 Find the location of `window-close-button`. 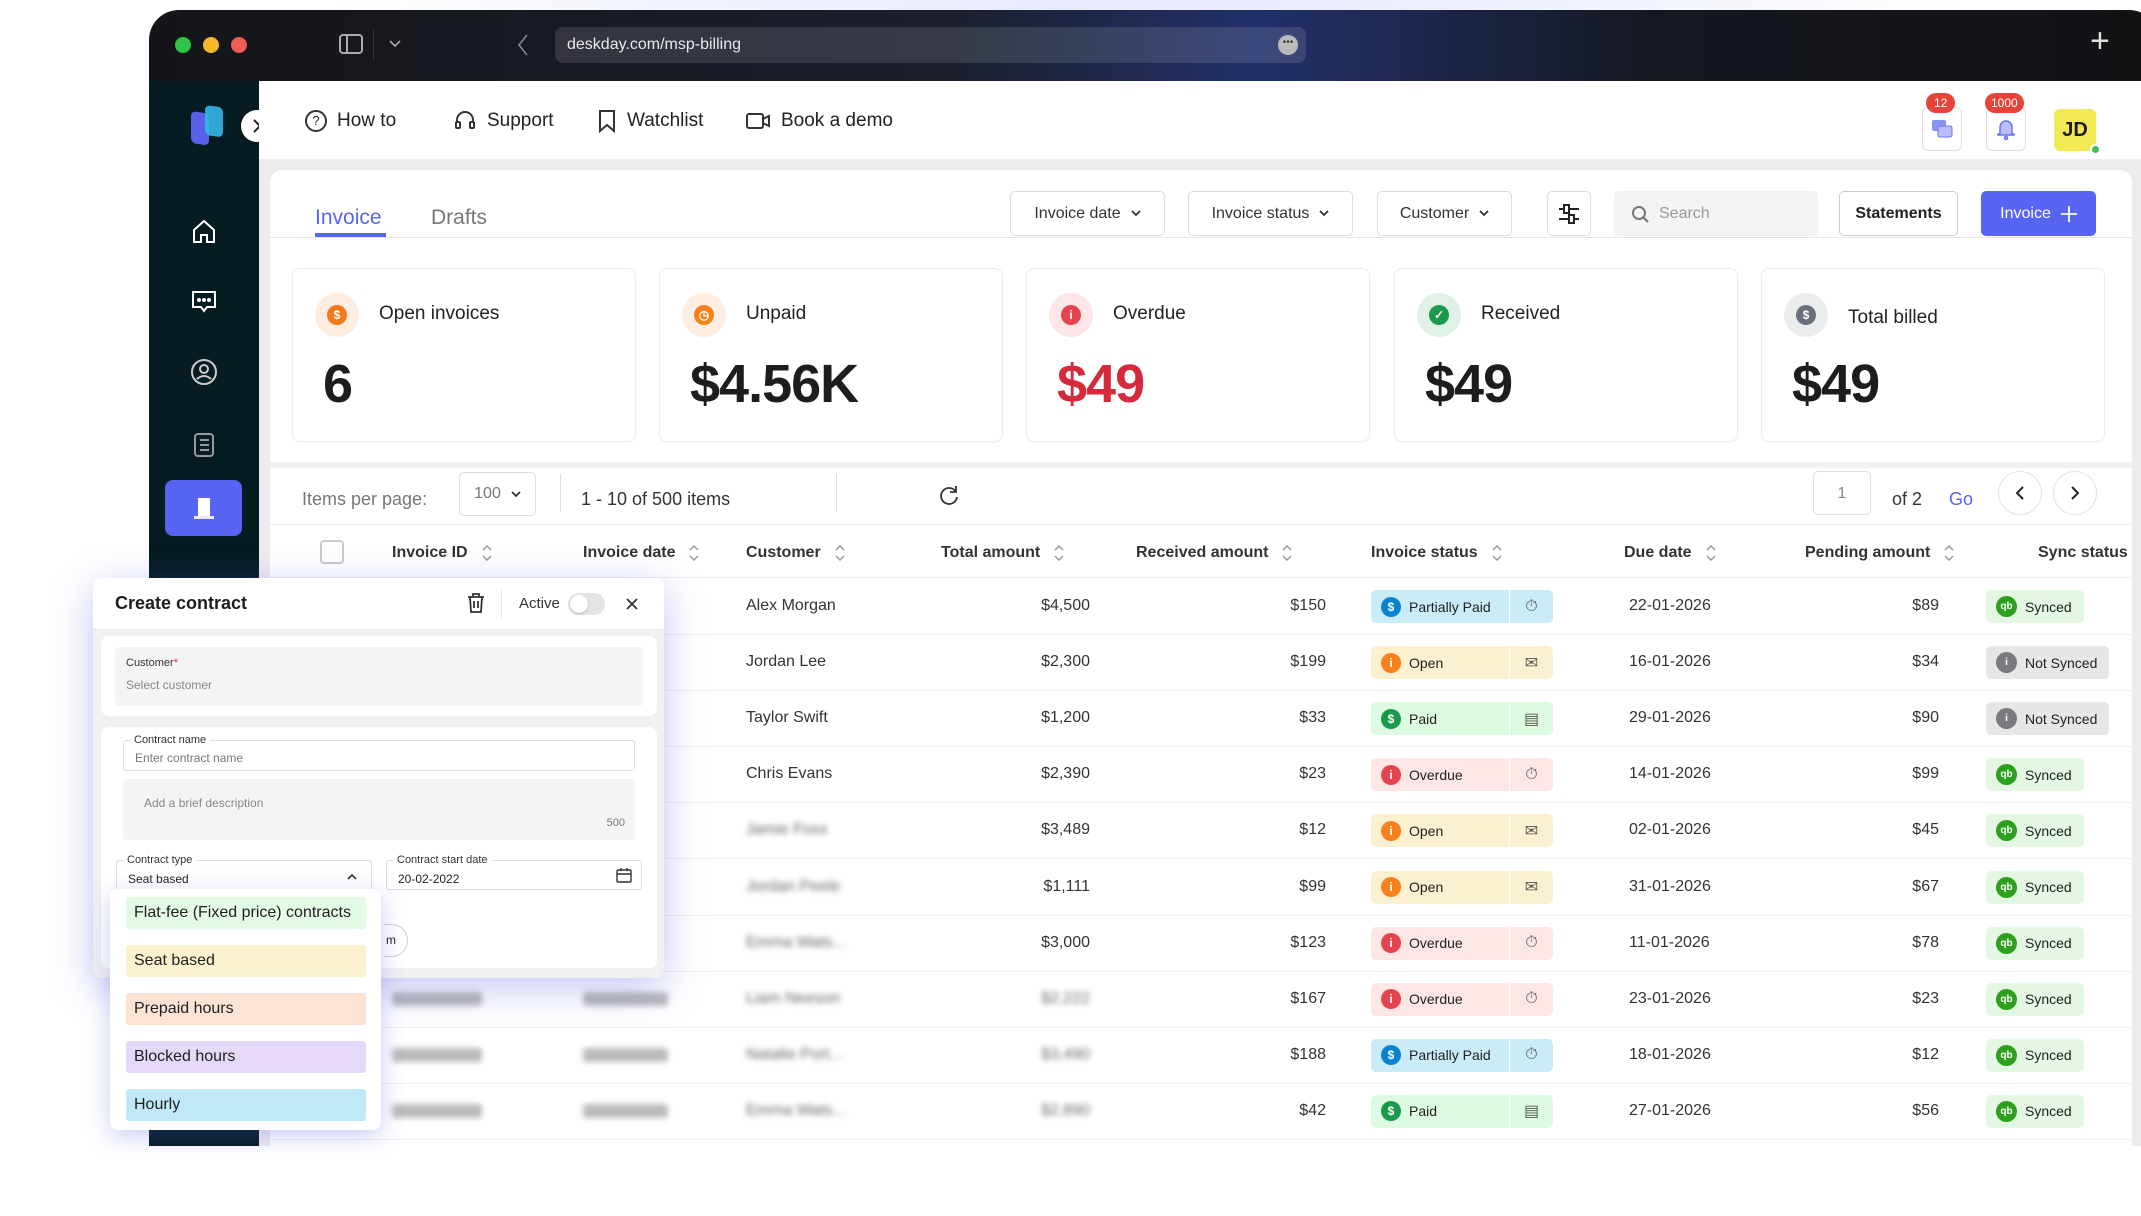

window-close-button is located at coordinates (239, 45).